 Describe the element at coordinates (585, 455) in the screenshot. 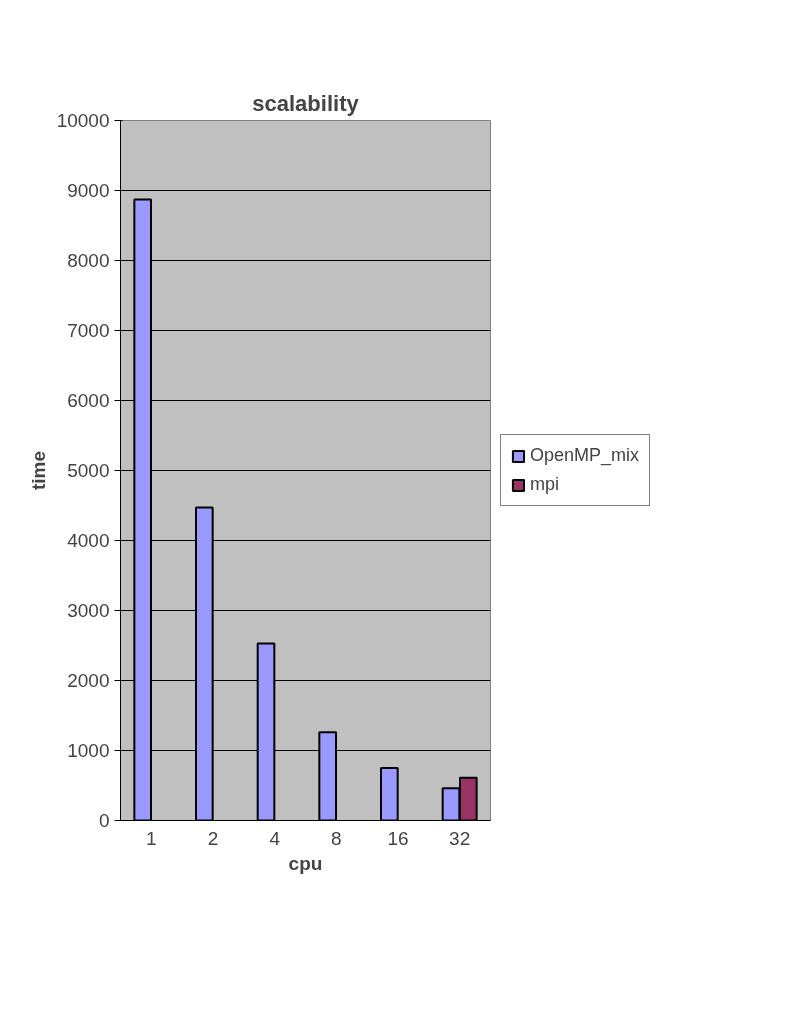

I see `legend-label: OpenMP_mix` at that location.